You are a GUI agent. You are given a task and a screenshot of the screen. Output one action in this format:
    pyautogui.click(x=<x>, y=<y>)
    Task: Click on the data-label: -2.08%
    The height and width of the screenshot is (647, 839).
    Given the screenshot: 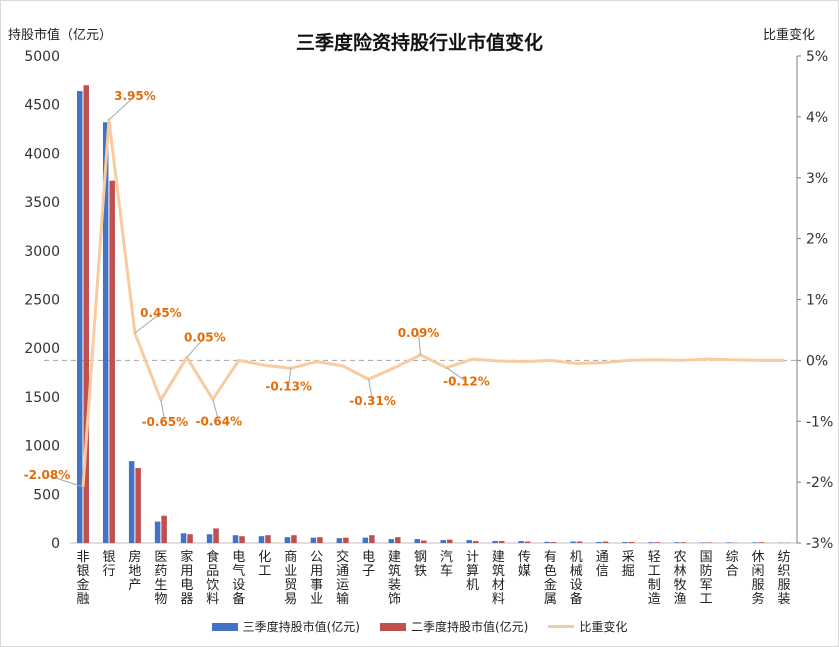 What is the action you would take?
    pyautogui.click(x=47, y=475)
    